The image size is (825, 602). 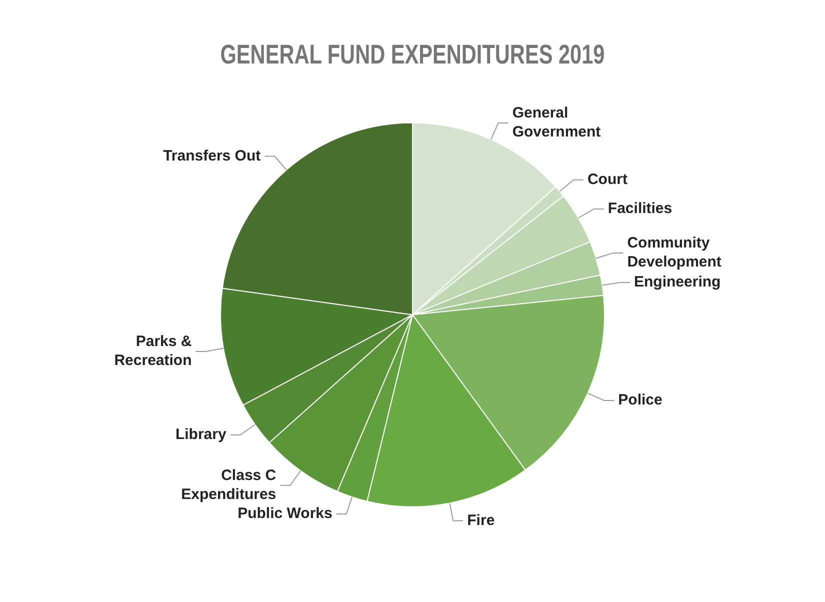 I want to click on slice-label: Community Development, so click(x=674, y=252).